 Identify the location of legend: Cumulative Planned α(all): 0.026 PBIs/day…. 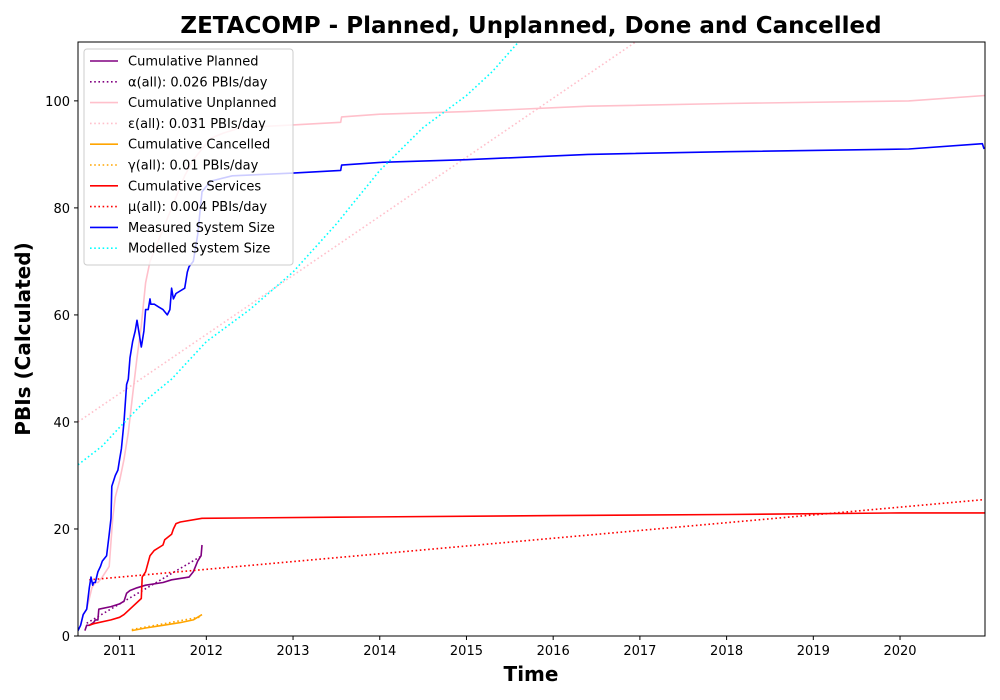
(188, 157).